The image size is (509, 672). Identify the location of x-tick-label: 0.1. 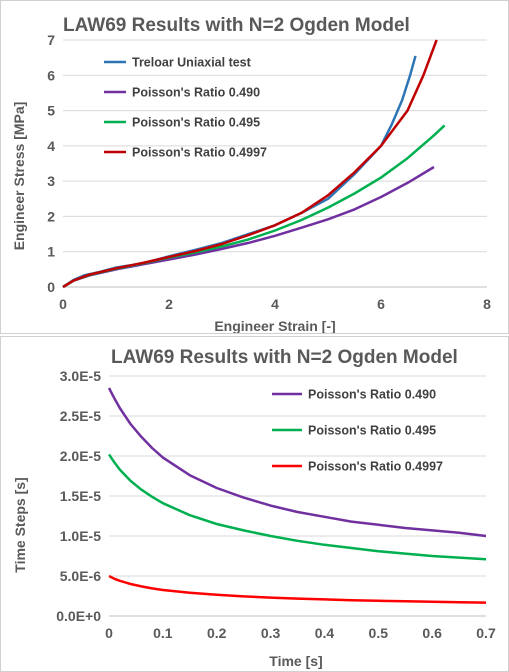
(163, 633).